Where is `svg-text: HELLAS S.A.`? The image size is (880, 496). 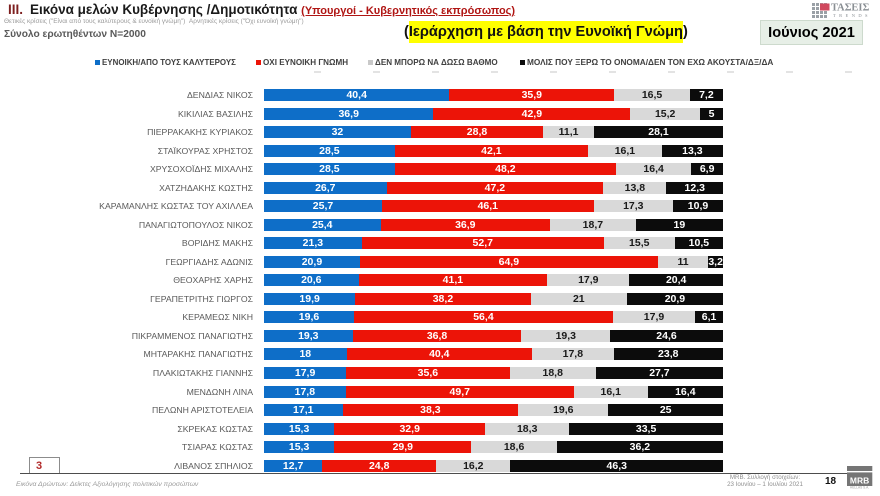 svg-text: HELLAS S.A. is located at coordinates (859, 487).